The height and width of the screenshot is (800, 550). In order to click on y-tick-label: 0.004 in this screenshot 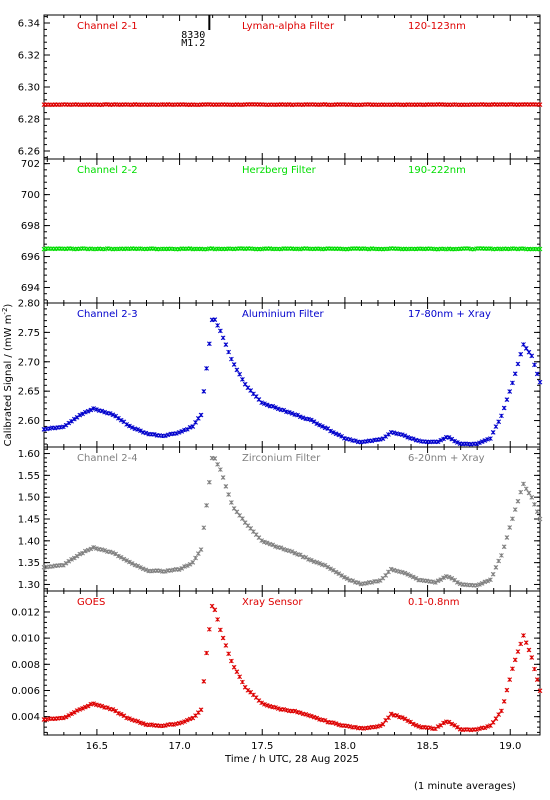, I will do `click(25, 717)`.